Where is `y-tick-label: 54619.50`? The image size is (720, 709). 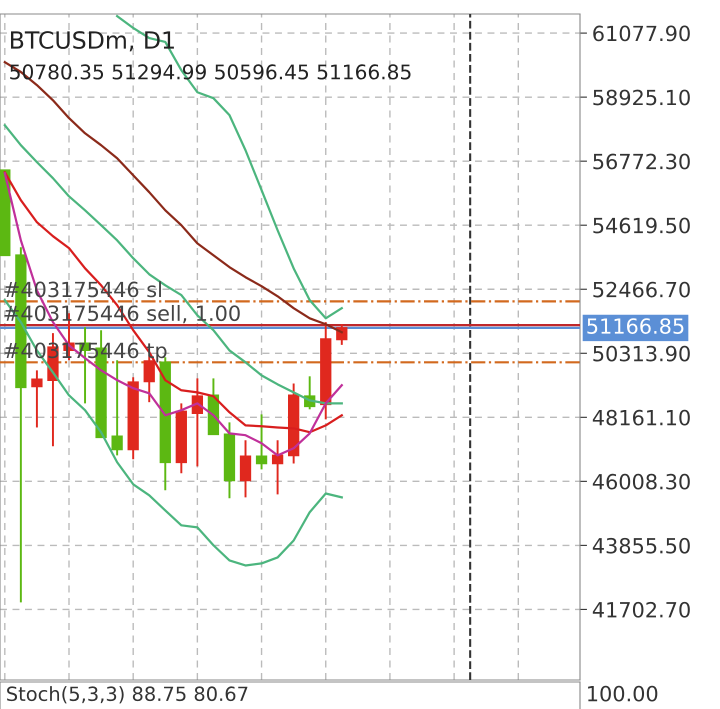 y-tick-label: 54619.50 is located at coordinates (641, 226).